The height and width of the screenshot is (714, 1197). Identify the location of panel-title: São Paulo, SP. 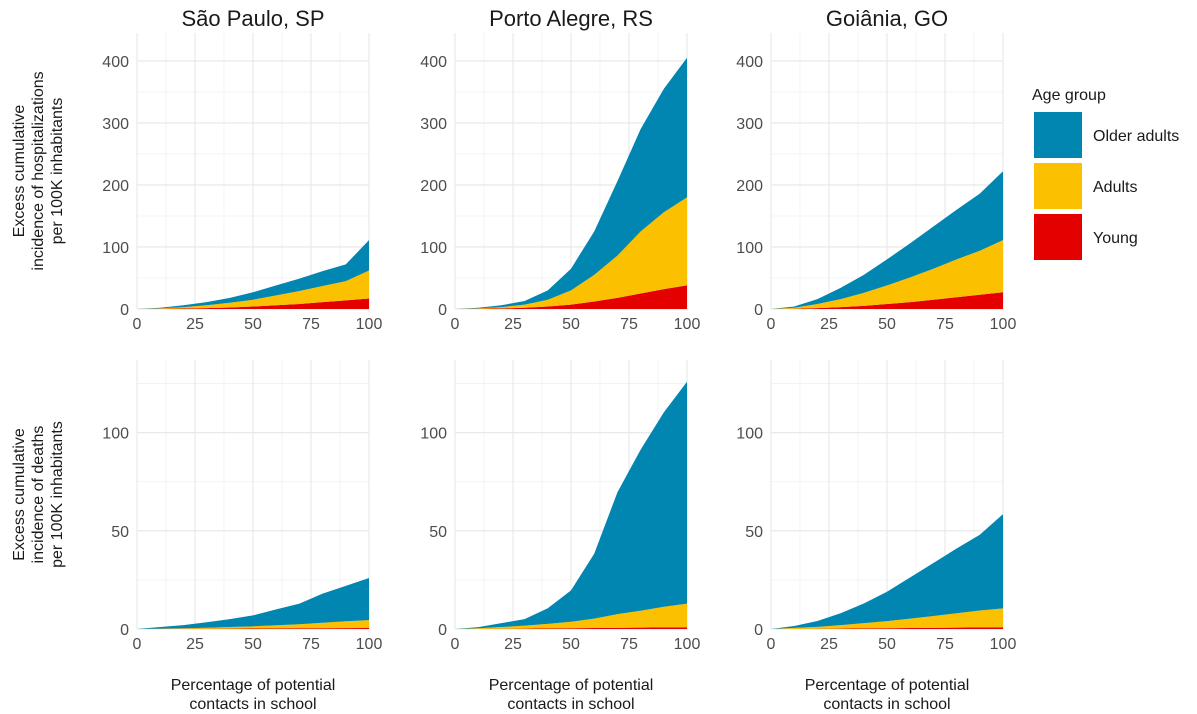
(252, 18).